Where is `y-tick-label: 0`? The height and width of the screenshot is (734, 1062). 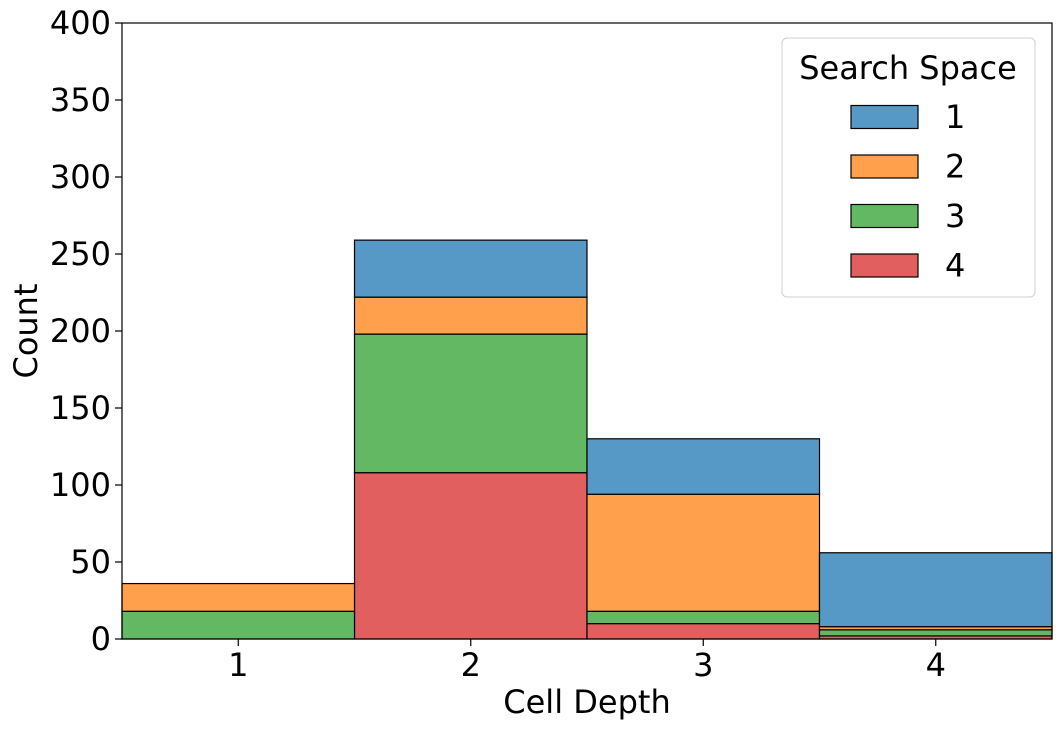
y-tick-label: 0 is located at coordinates (101, 639).